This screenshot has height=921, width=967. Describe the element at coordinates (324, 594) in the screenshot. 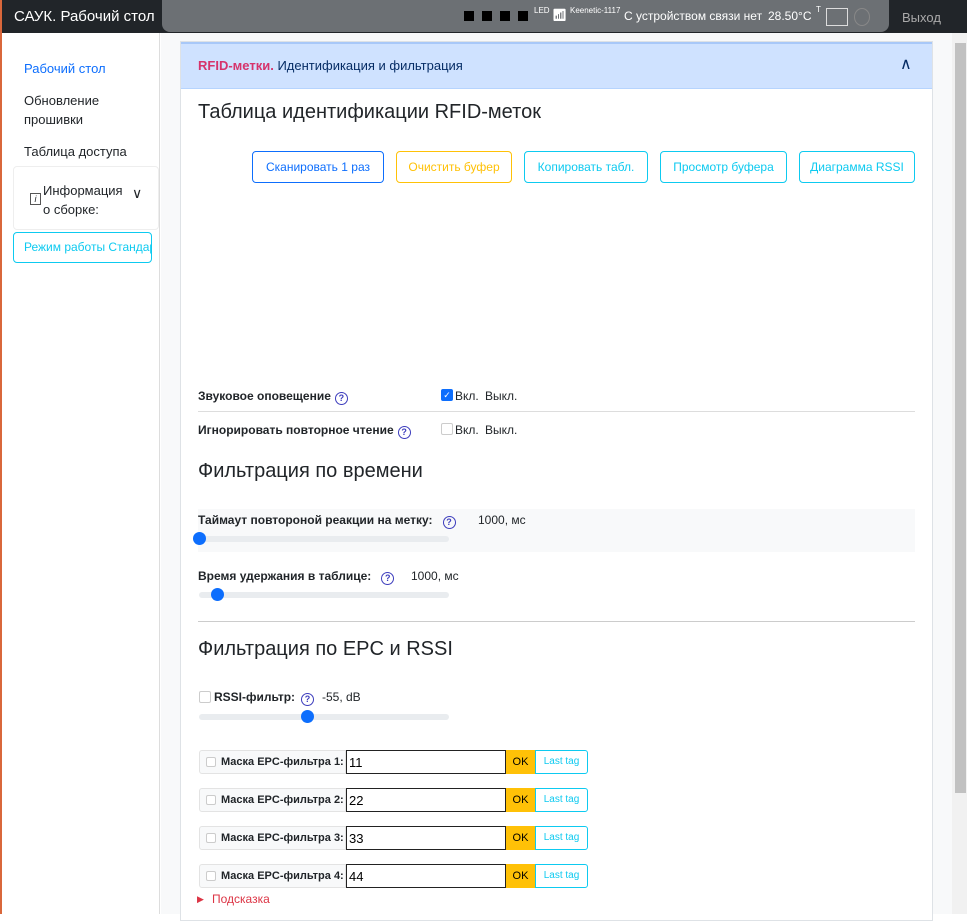

I see `hold-slider` at that location.